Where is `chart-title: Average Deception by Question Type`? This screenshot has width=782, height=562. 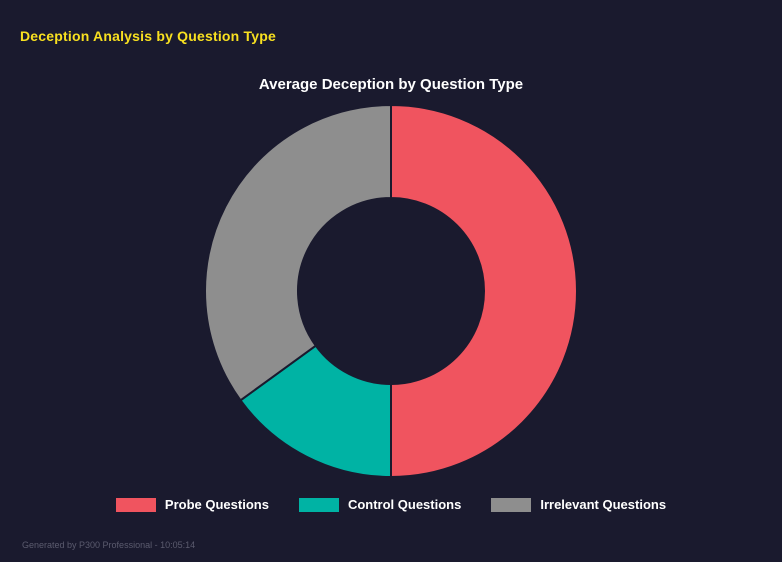 chart-title: Average Deception by Question Type is located at coordinates (391, 84).